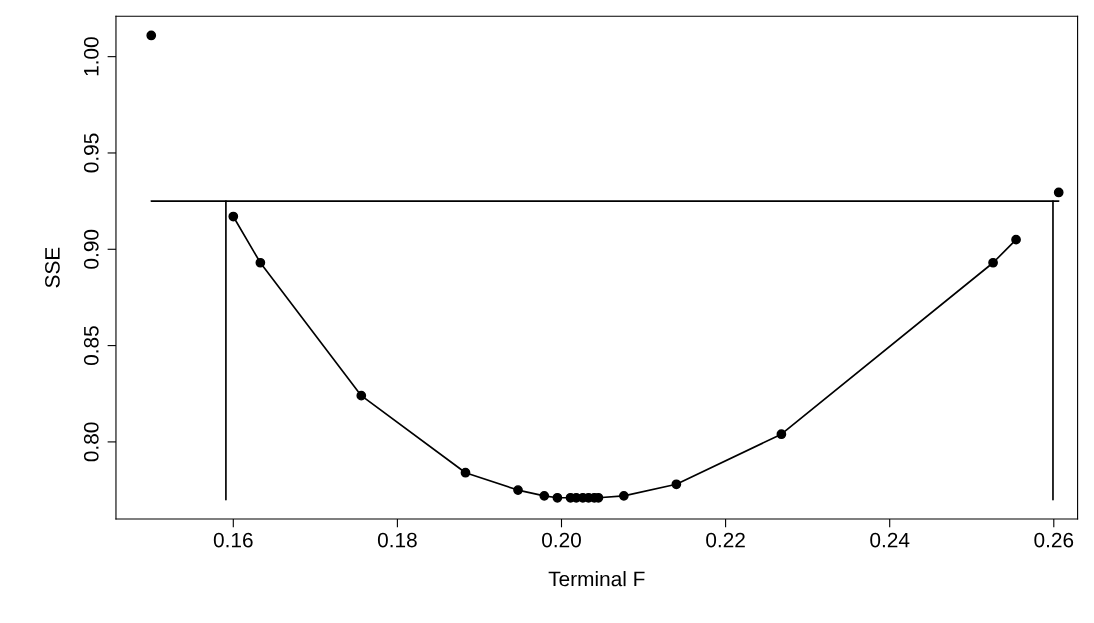  What do you see at coordinates (91, 153) in the screenshot?
I see `y-tick-label: 0.95` at bounding box center [91, 153].